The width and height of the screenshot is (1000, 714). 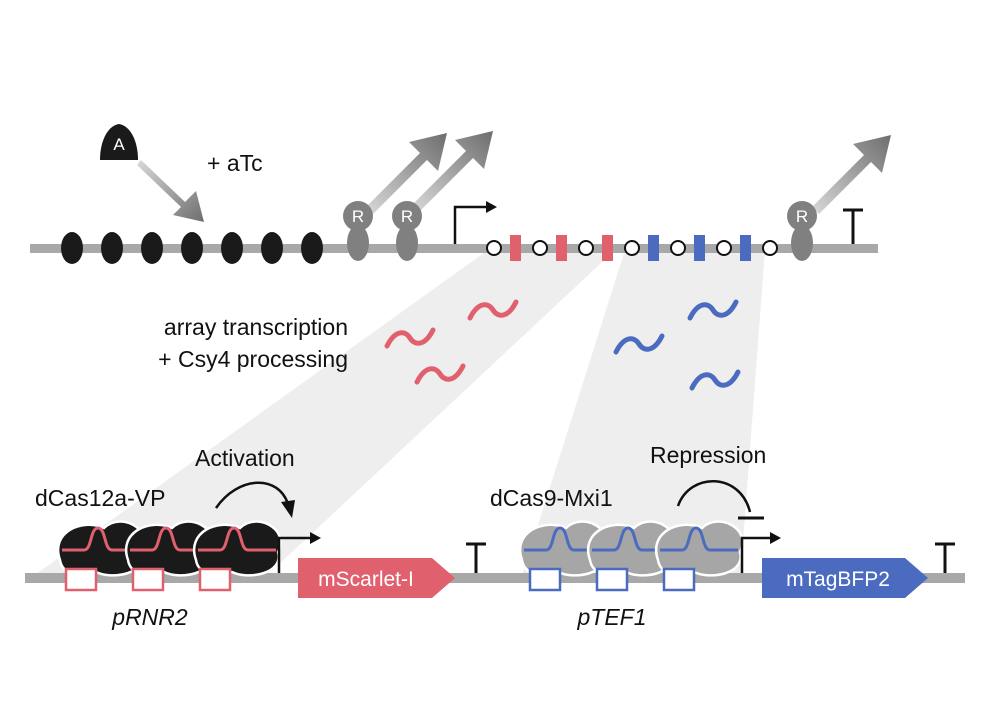 I want to click on repression-terminator, so click(x=945, y=557).